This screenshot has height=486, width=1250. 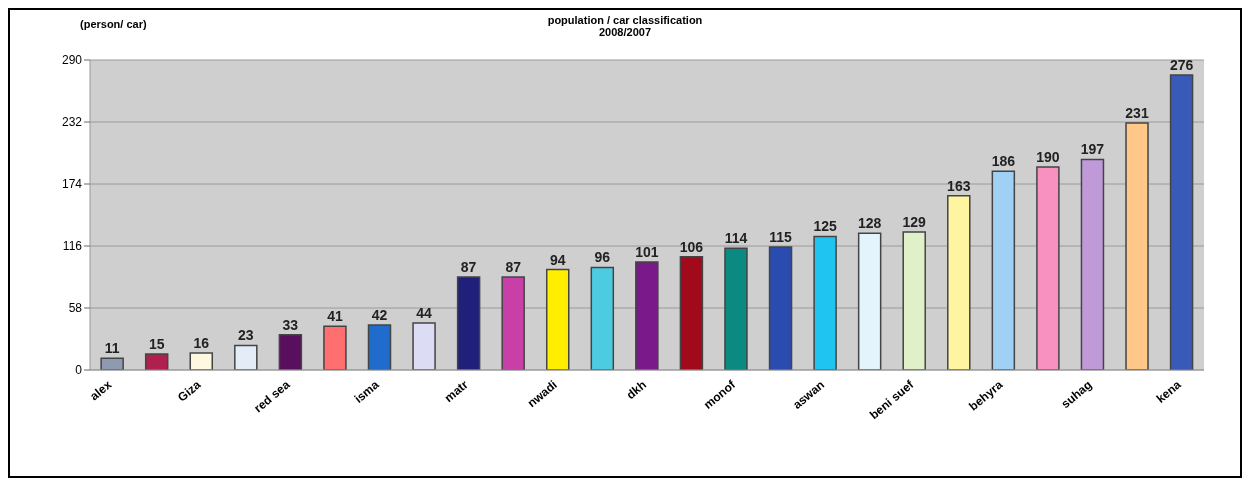 What do you see at coordinates (959, 185) in the screenshot?
I see `data-label: 163` at bounding box center [959, 185].